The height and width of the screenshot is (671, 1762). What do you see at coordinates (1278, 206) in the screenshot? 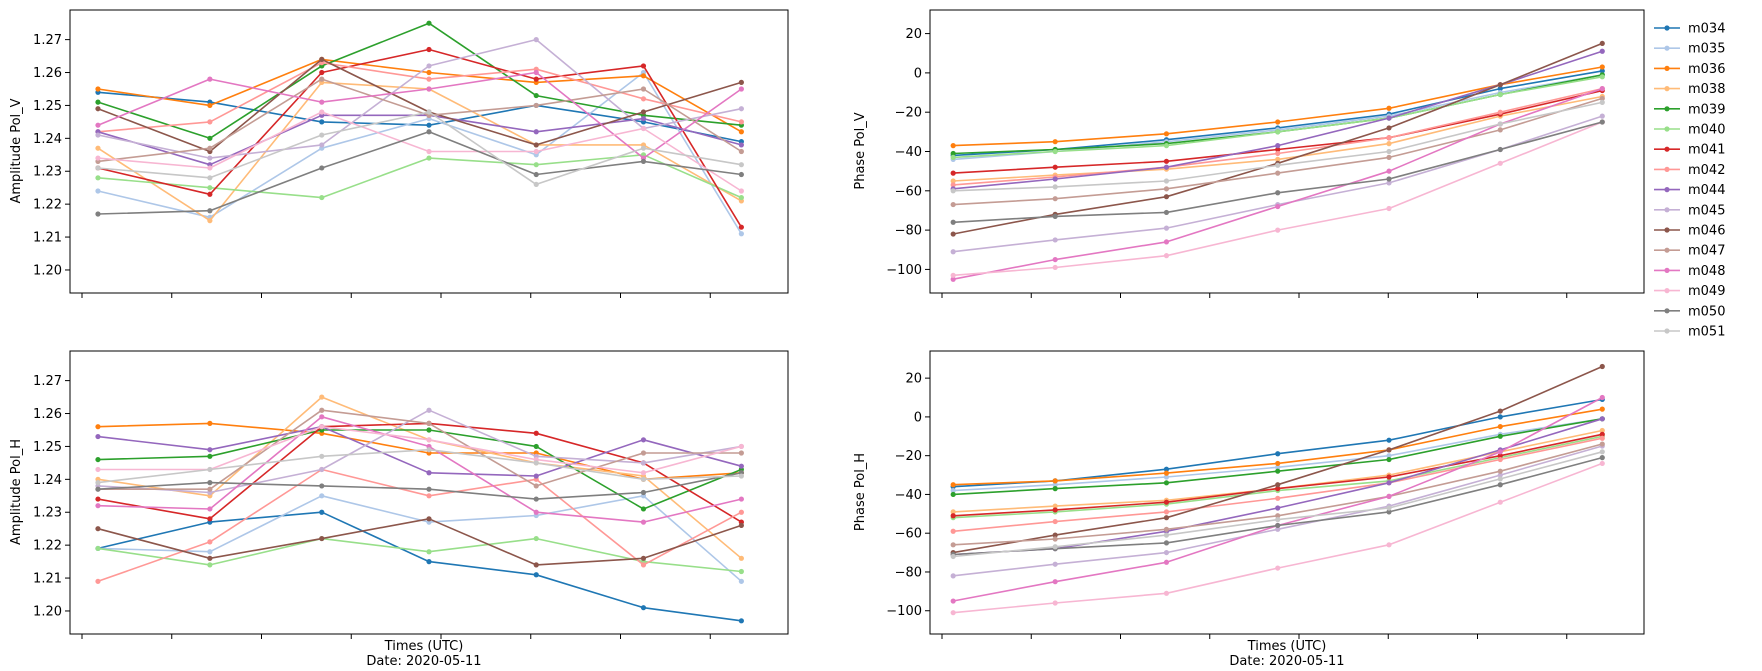
I see `phase-pol-v-point-m048` at bounding box center [1278, 206].